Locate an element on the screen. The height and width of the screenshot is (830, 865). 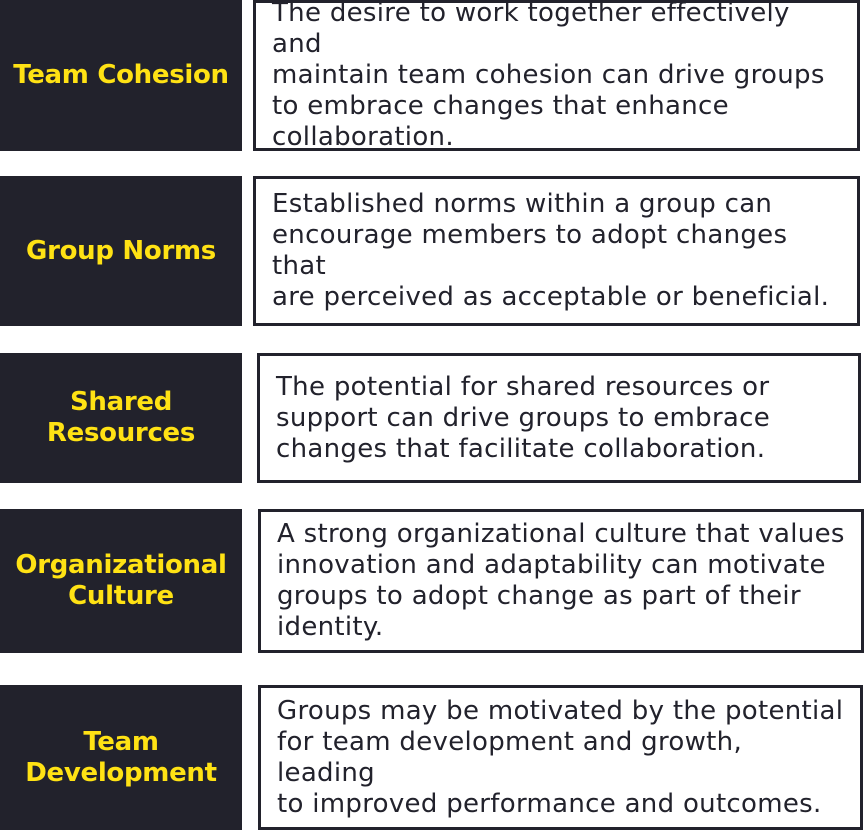
description-line: innovation and adaptability can motivate is located at coordinates (551, 565).